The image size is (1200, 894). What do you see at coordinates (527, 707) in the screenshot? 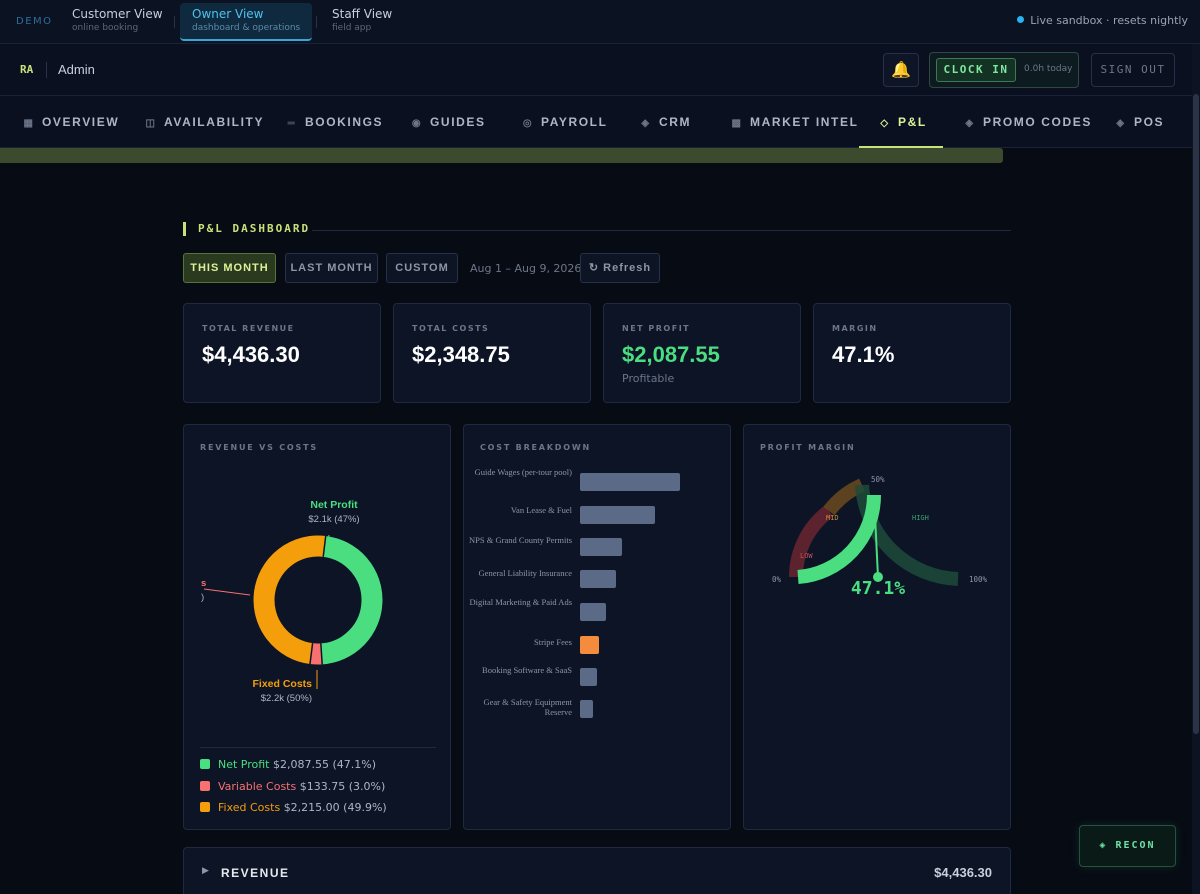
I see `bar-label: Gear & Safety Equipment Reserve` at bounding box center [527, 707].